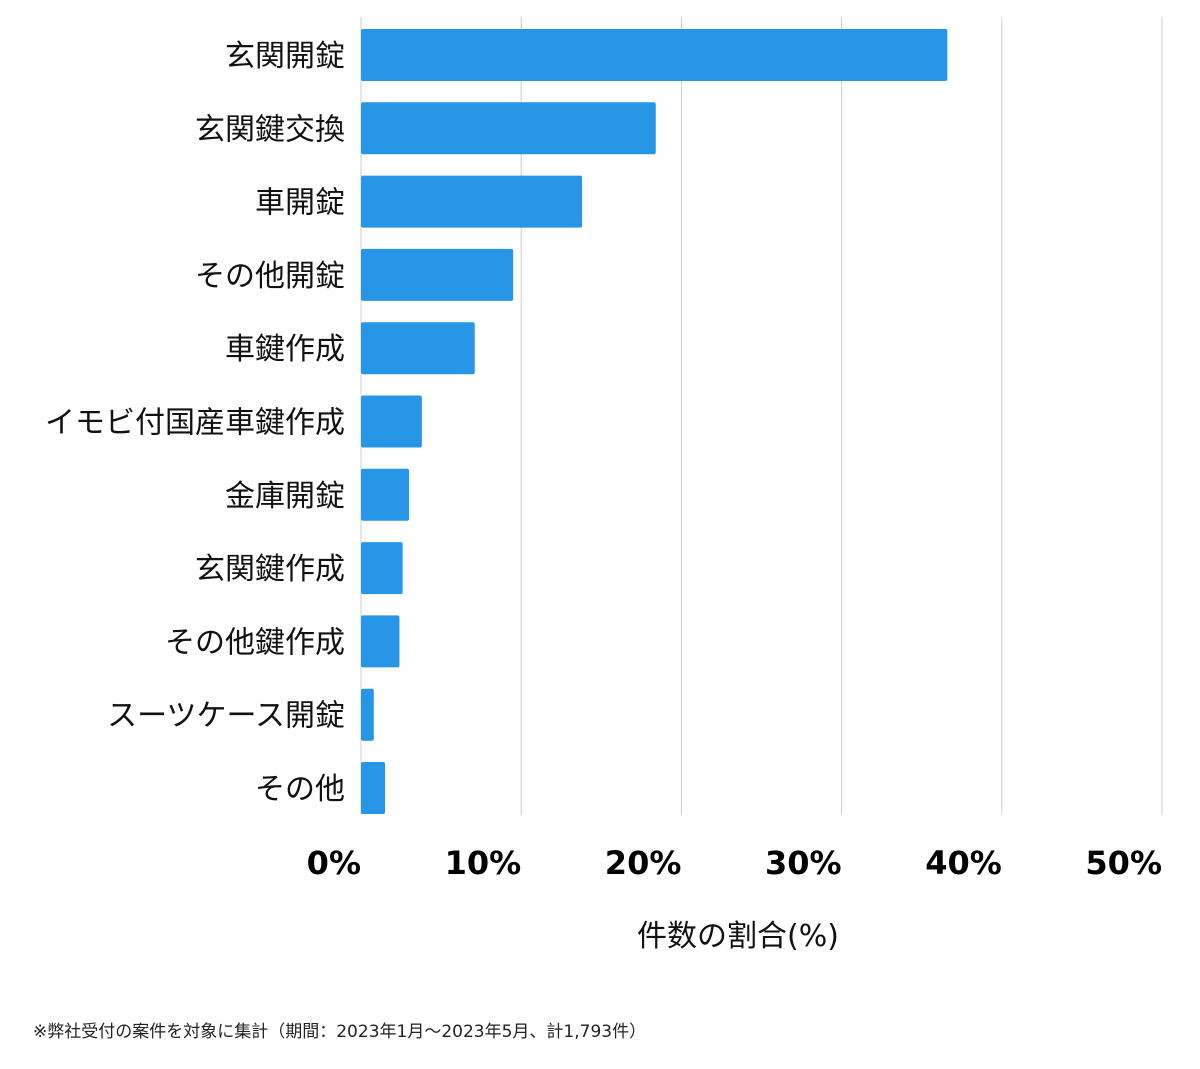  What do you see at coordinates (734, 863) in the screenshot?
I see `x-tick-labels: 0% 10% 20% 30% 40% 50%` at bounding box center [734, 863].